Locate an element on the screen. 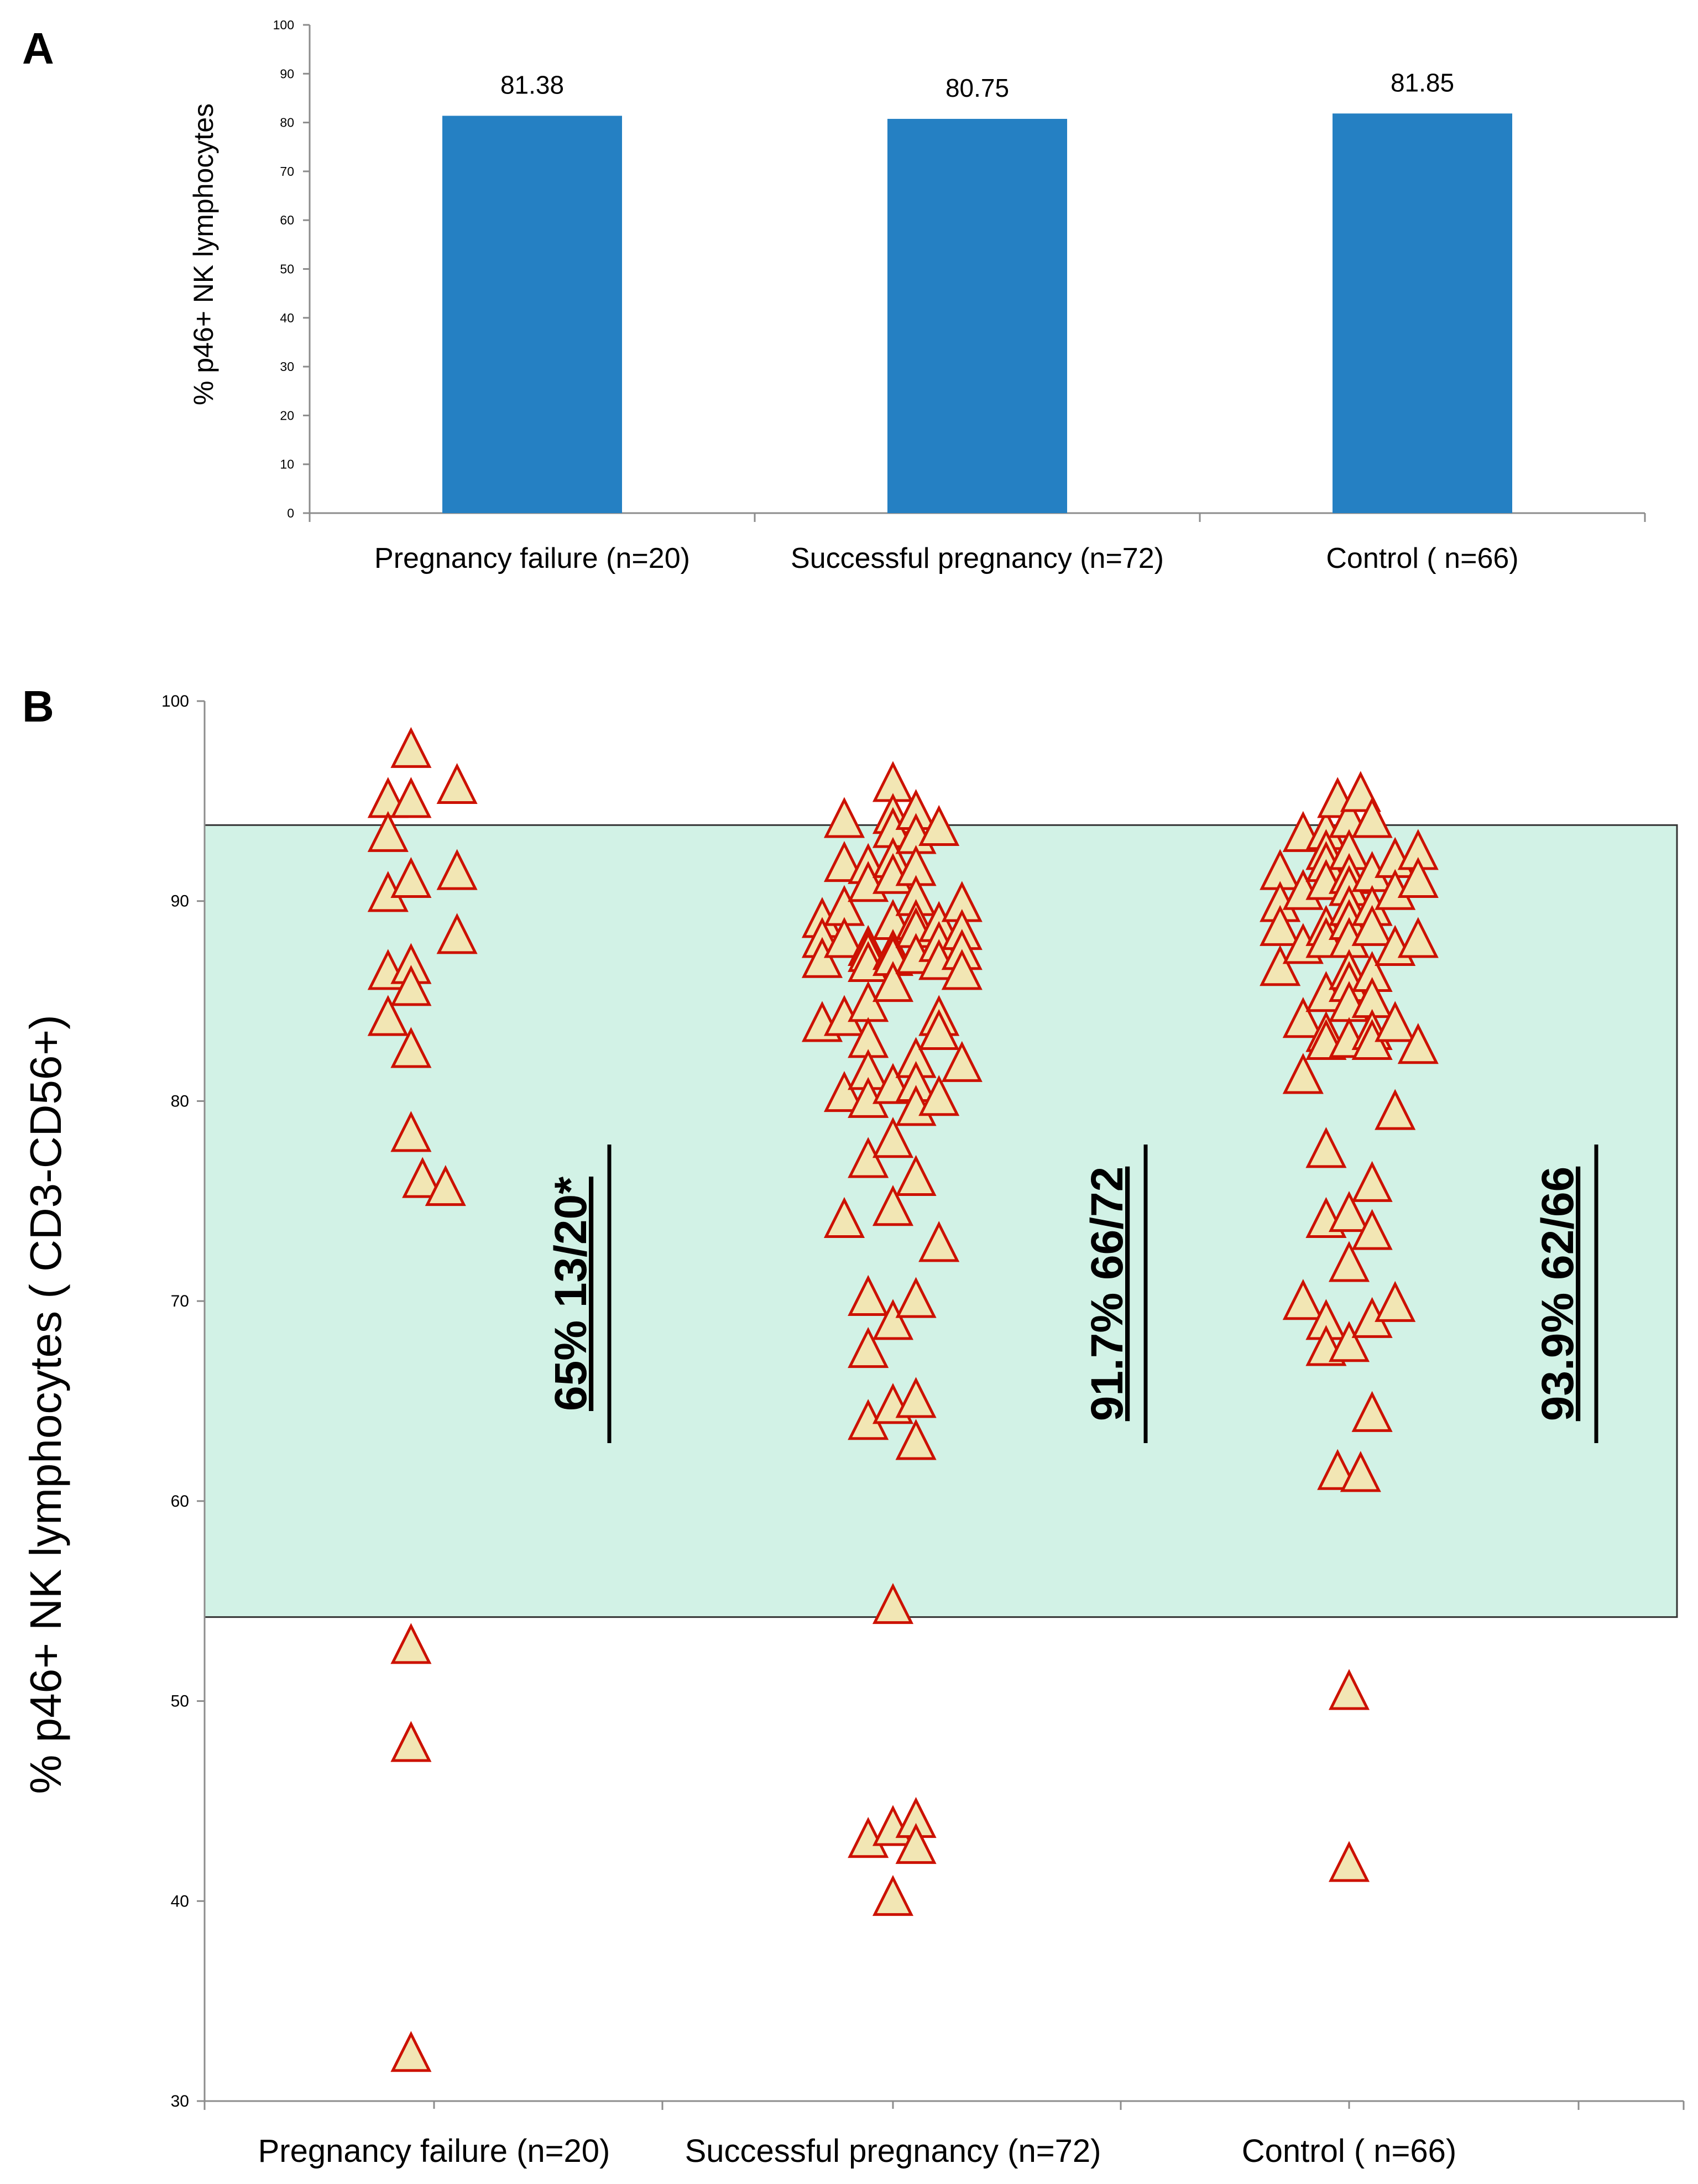  x-category-label-a: Control ( n=66) is located at coordinates (1422, 558).